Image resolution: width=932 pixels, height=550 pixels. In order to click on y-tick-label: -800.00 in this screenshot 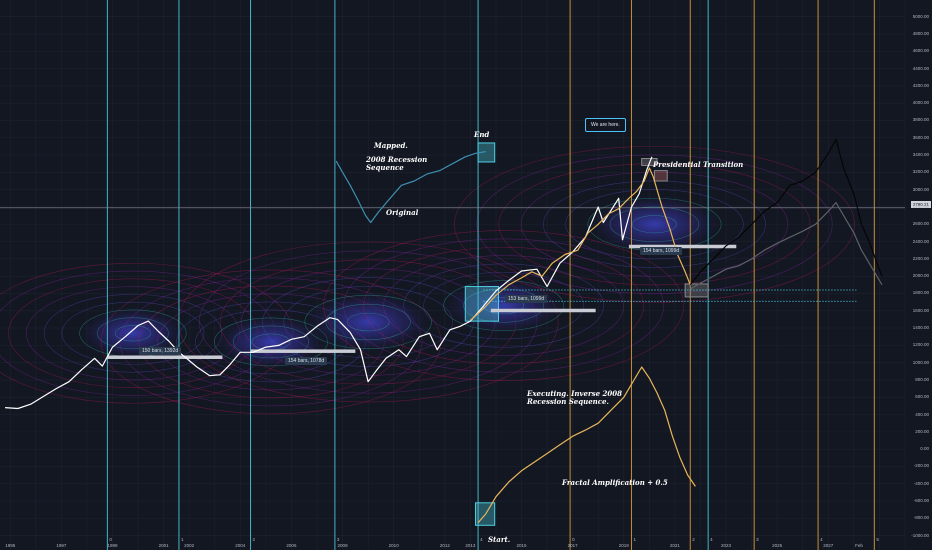, I will do `click(921, 518)`.